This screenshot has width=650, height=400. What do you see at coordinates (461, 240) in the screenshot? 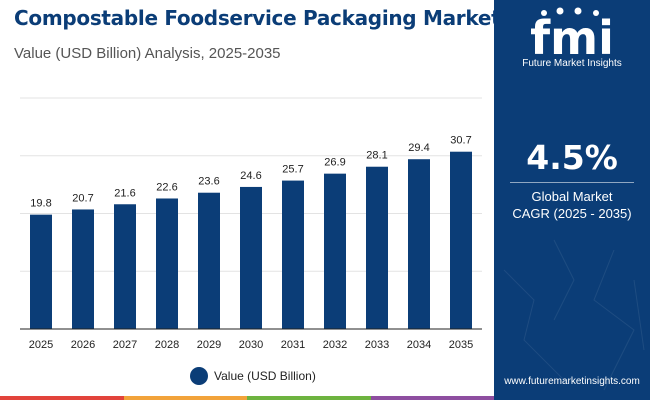
I see `bar-2035` at bounding box center [461, 240].